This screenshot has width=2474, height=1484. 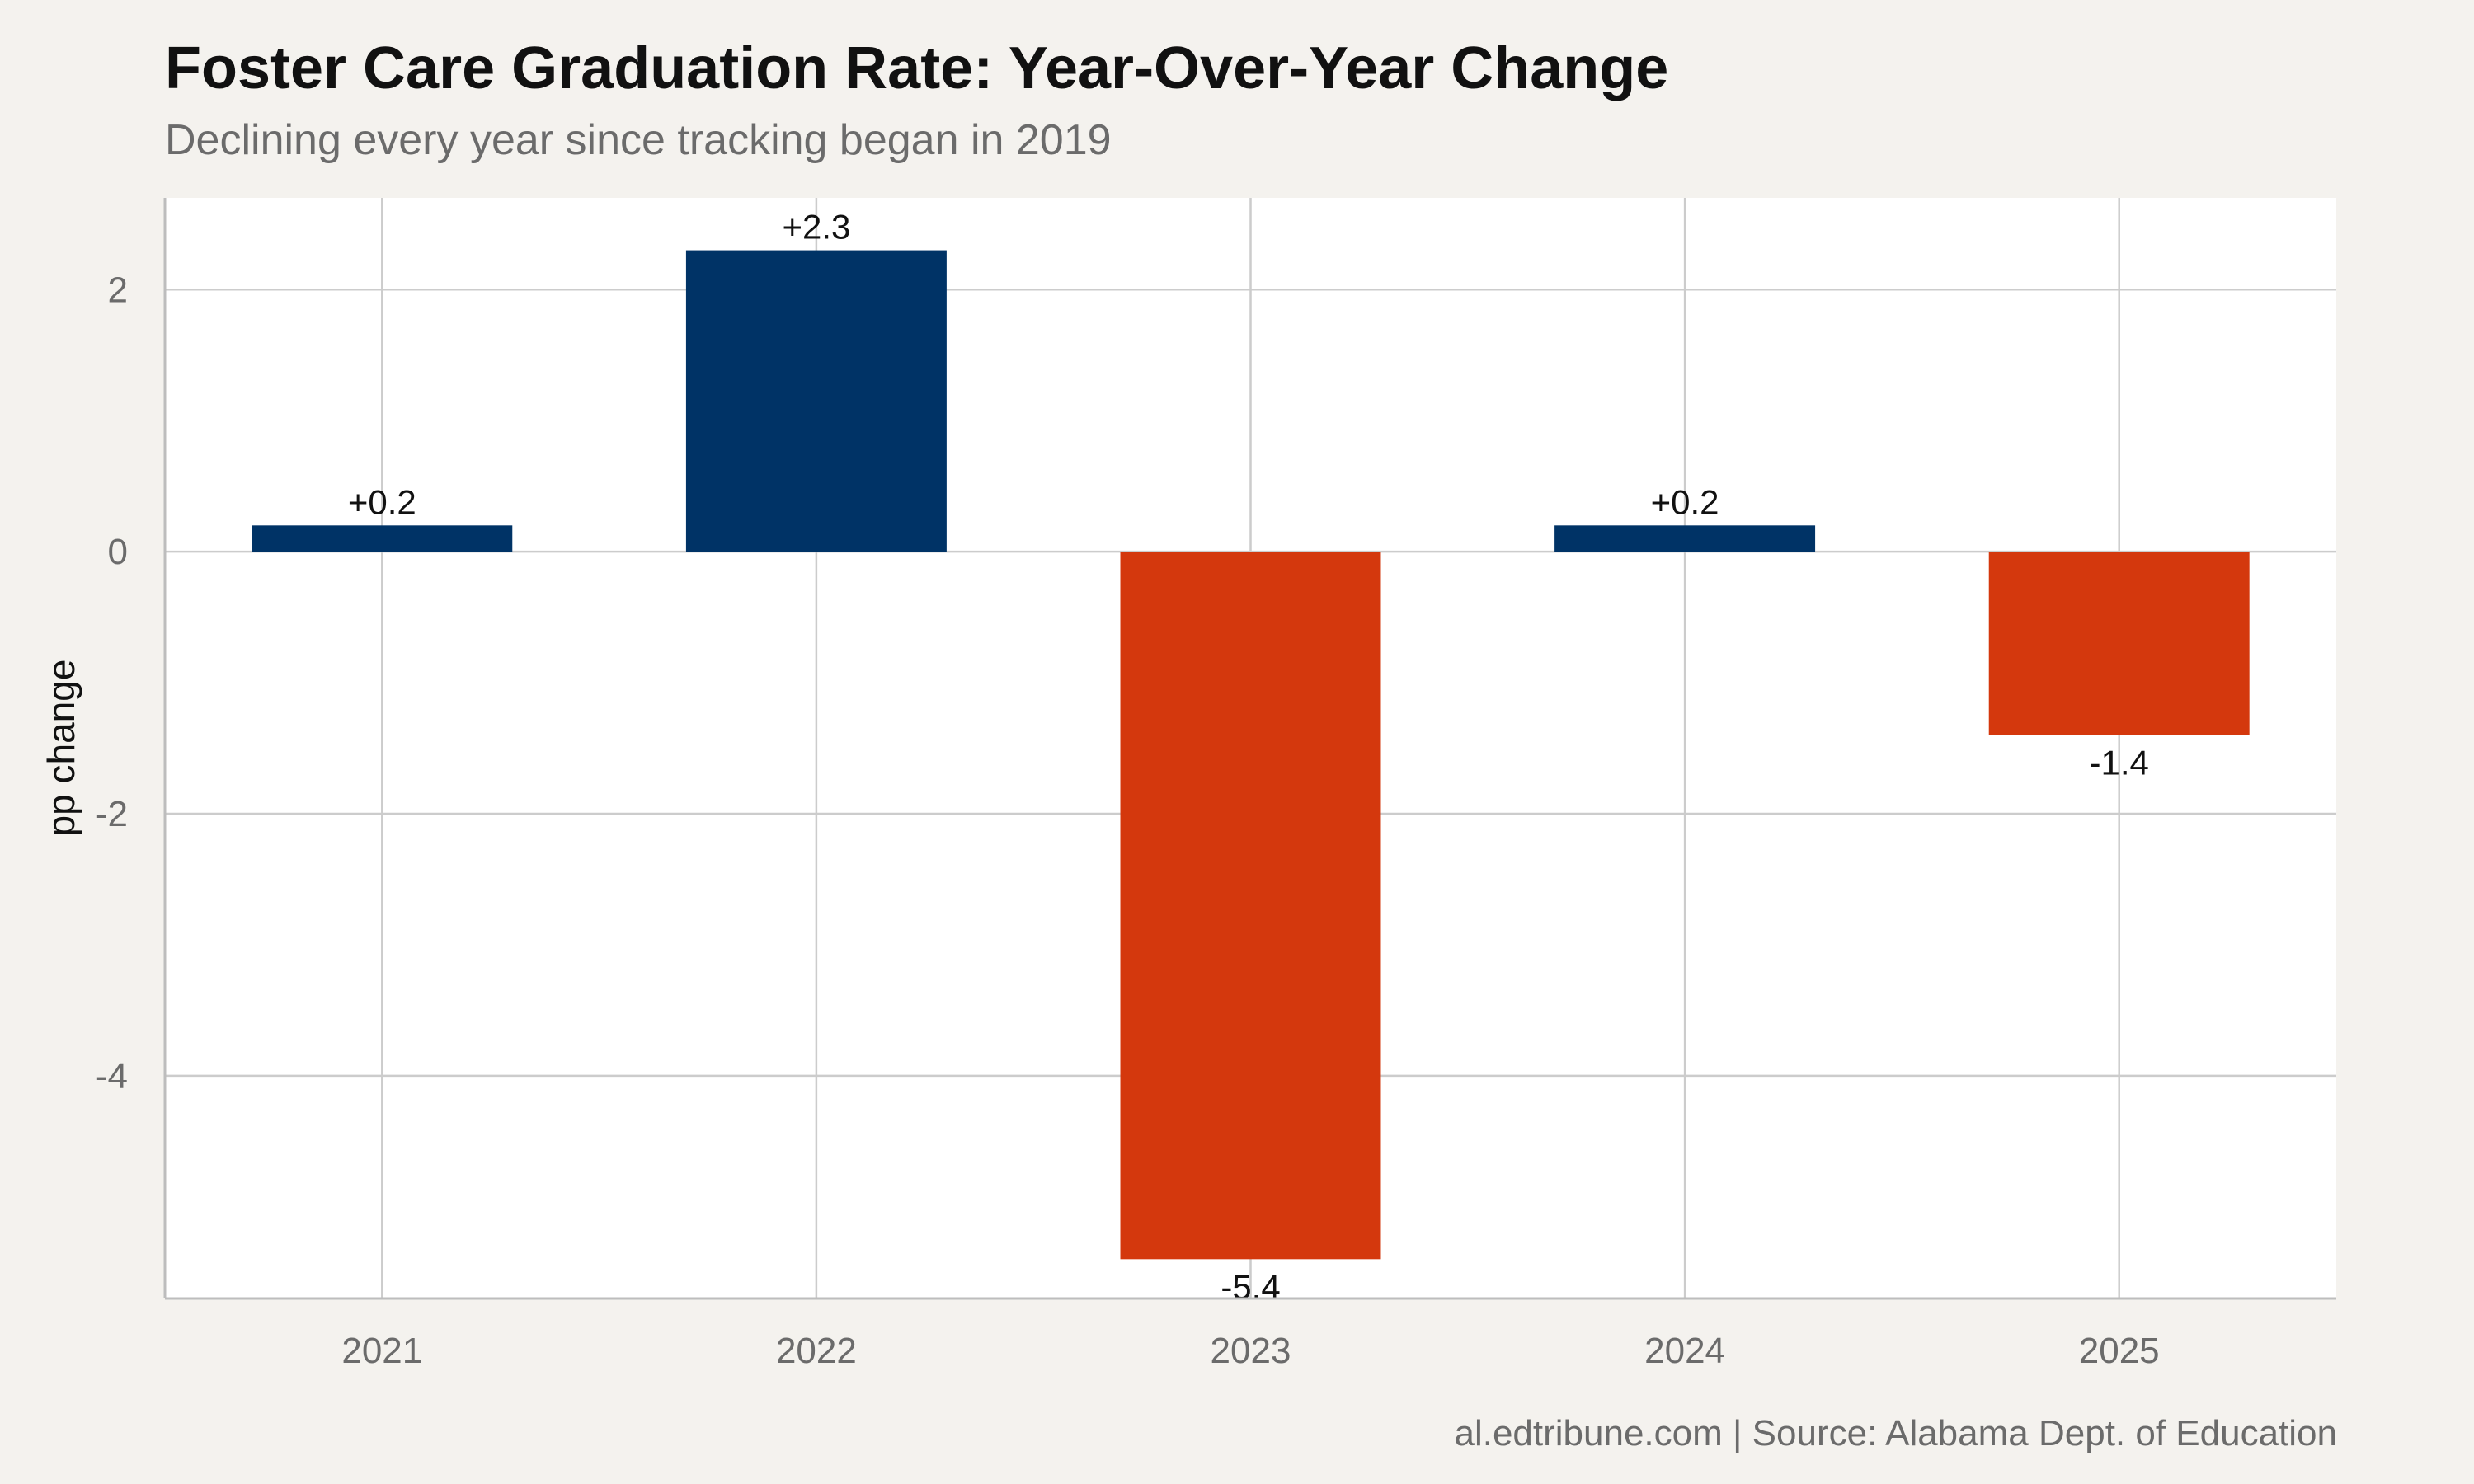 What do you see at coordinates (1250, 1286) in the screenshot?
I see `bar-label-2023: -5.4` at bounding box center [1250, 1286].